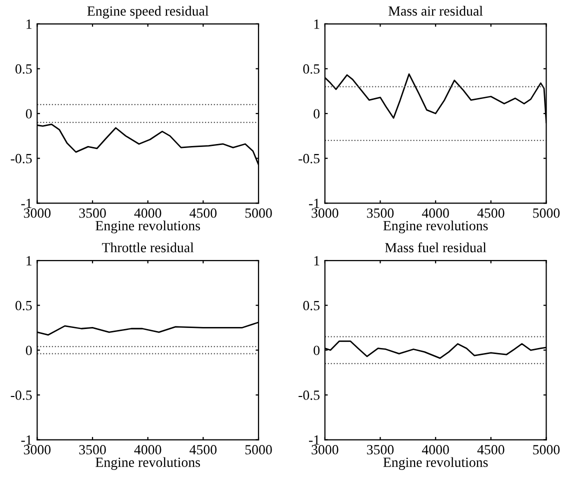 The height and width of the screenshot is (478, 572). I want to click on chart-title: Mass fuel residual, so click(435, 247).